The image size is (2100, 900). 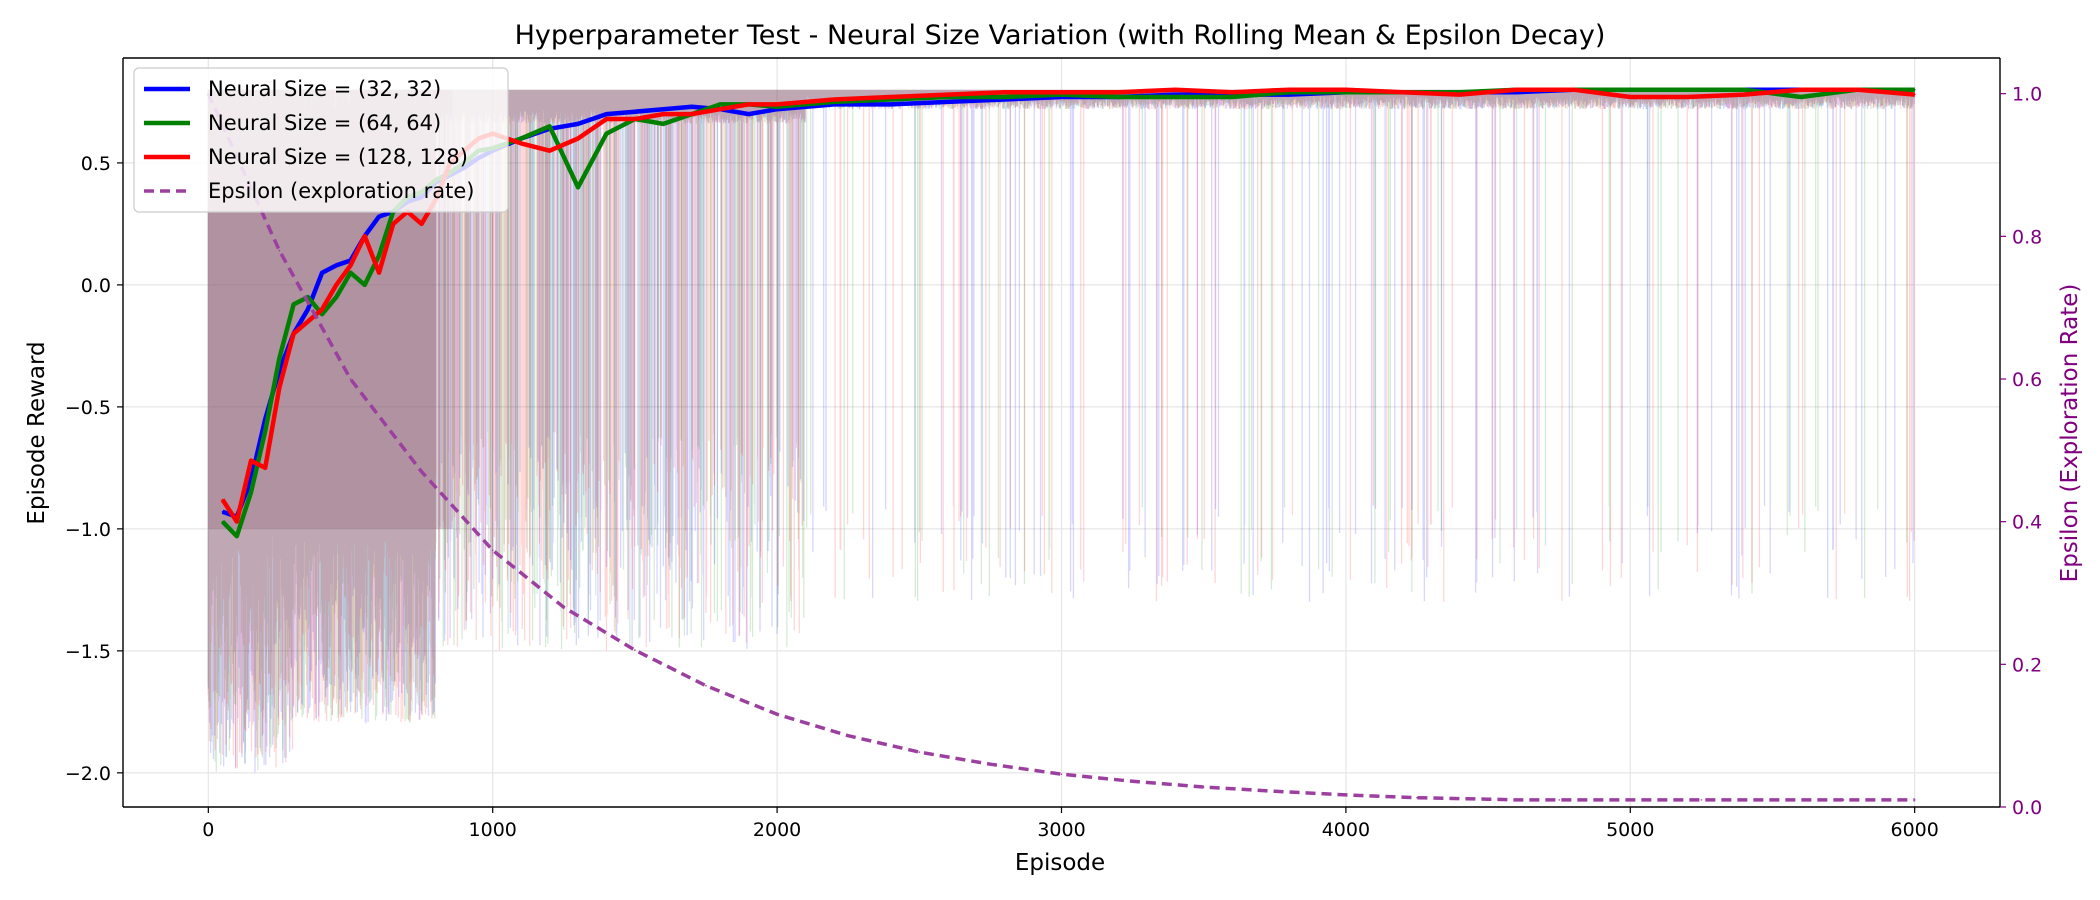 What do you see at coordinates (1060, 863) in the screenshot?
I see `x-axis-label: Episode` at bounding box center [1060, 863].